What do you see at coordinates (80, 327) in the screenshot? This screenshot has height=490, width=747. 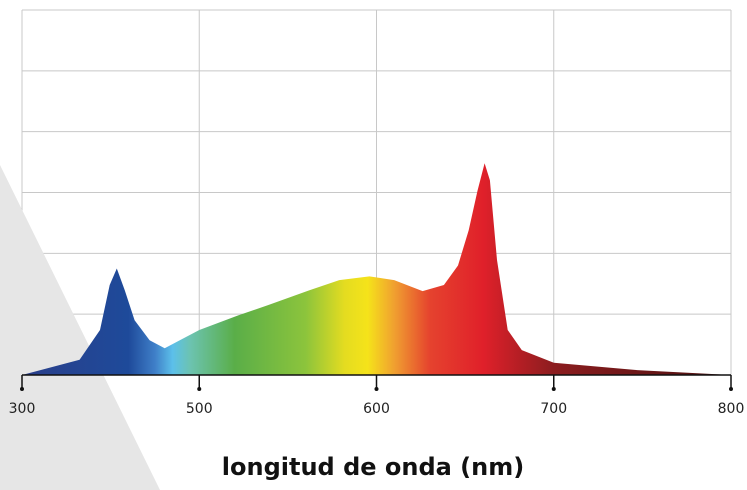 I see `background-shape` at bounding box center [80, 327].